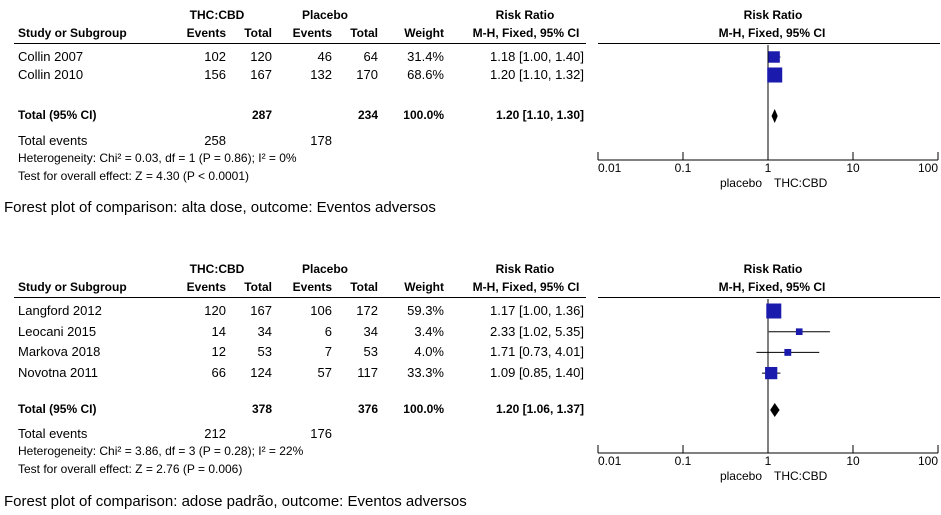 The image size is (941, 515). What do you see at coordinates (321, 74) in the screenshot?
I see `placebo-events: 132` at bounding box center [321, 74].